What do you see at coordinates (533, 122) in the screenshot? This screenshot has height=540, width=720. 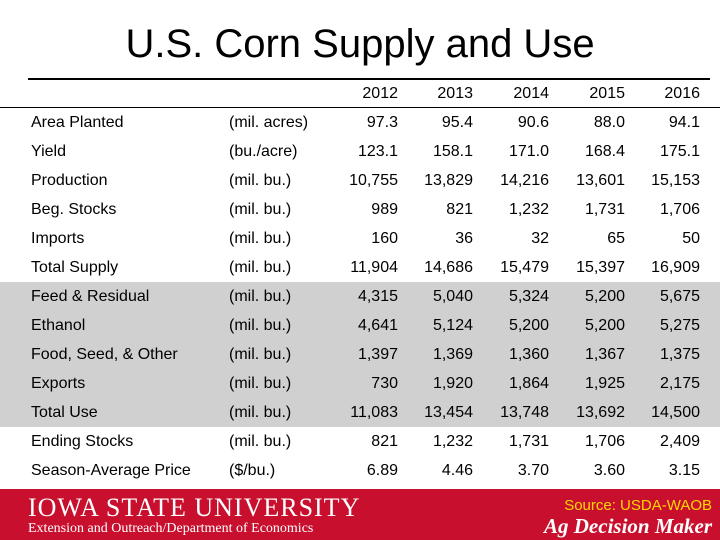 I see `cell-value: 90.6` at bounding box center [533, 122].